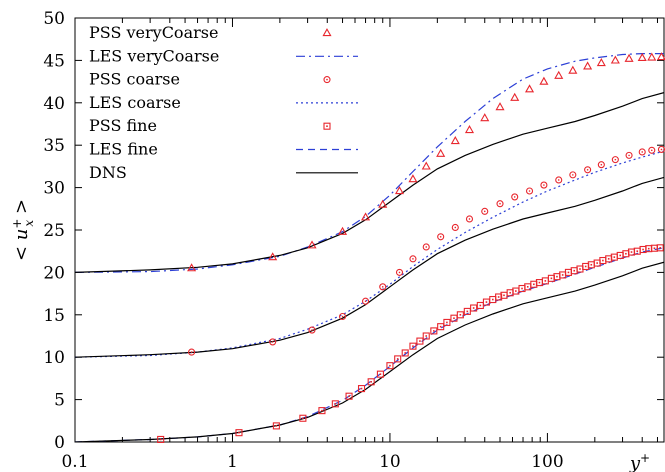 The width and height of the screenshot is (665, 472). I want to click on y-tick-label-3: 15, so click(54, 316).